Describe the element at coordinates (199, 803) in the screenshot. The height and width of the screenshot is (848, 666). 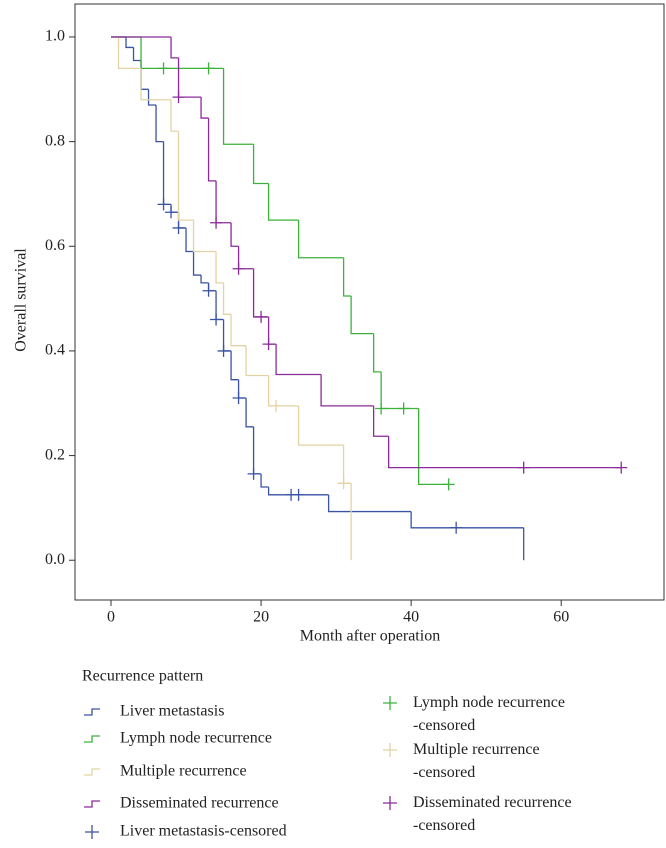
I see `legend-label: Disseminated recurrence` at that location.